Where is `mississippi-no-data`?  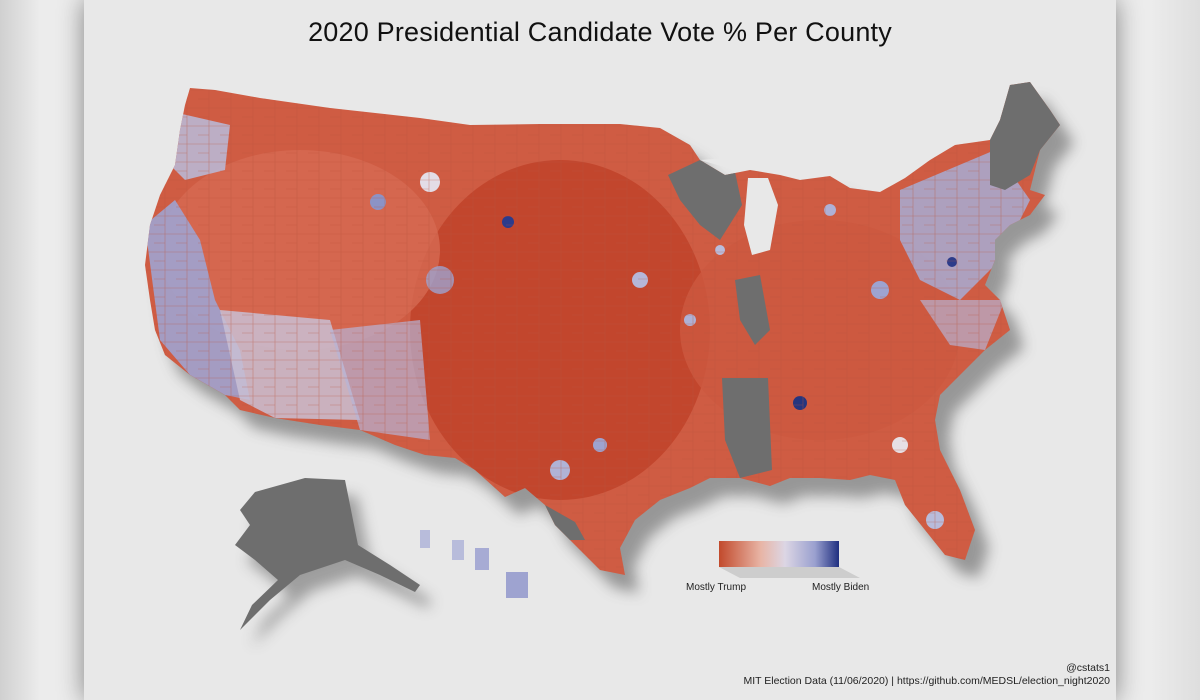
mississippi-no-data is located at coordinates (747, 428).